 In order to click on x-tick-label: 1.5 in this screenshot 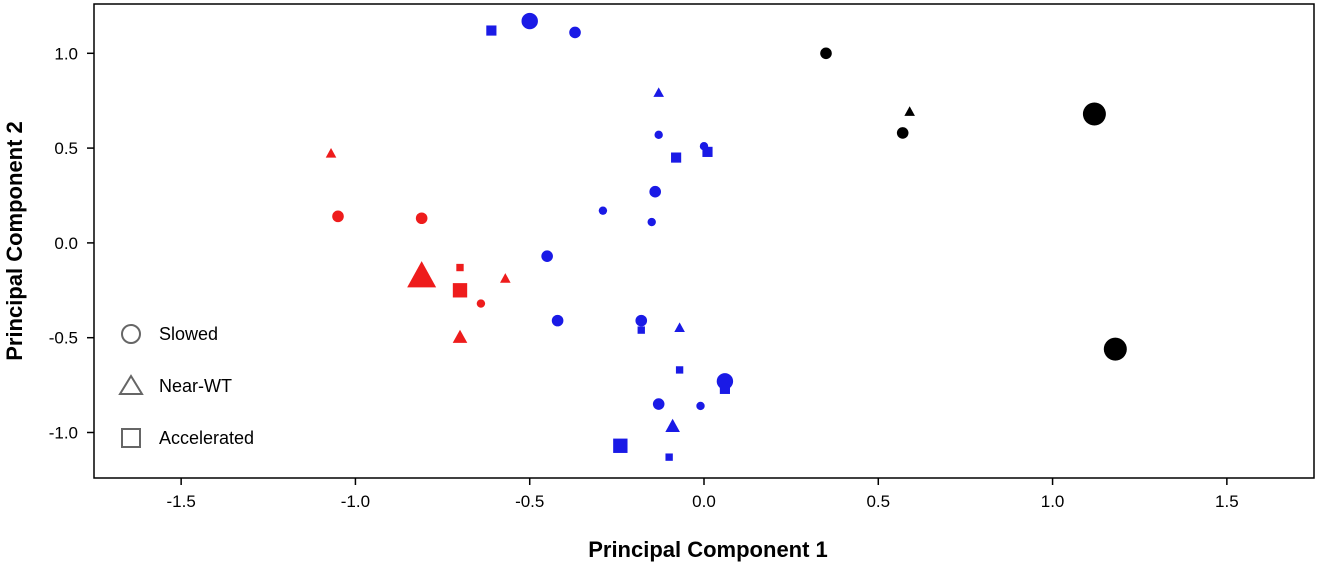, I will do `click(1227, 501)`.